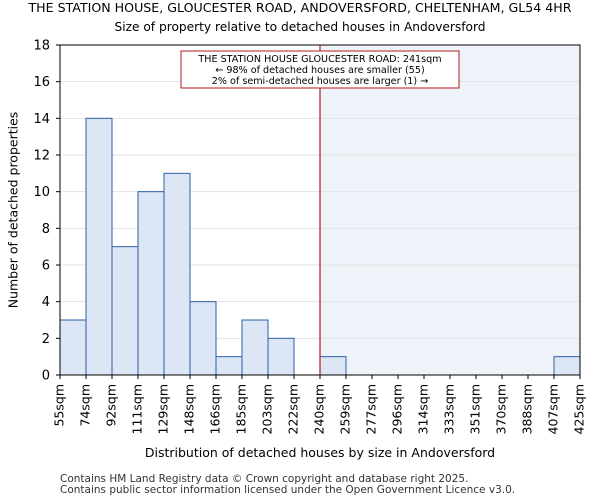  I want to click on x-tick-label: 222sqm, so click(293, 409).